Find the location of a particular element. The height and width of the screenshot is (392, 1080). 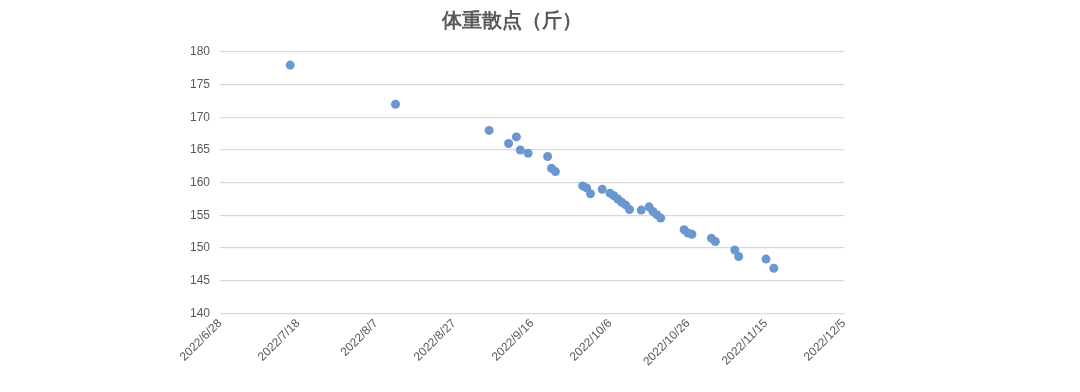

y-tick-label: 175 is located at coordinates (200, 83).